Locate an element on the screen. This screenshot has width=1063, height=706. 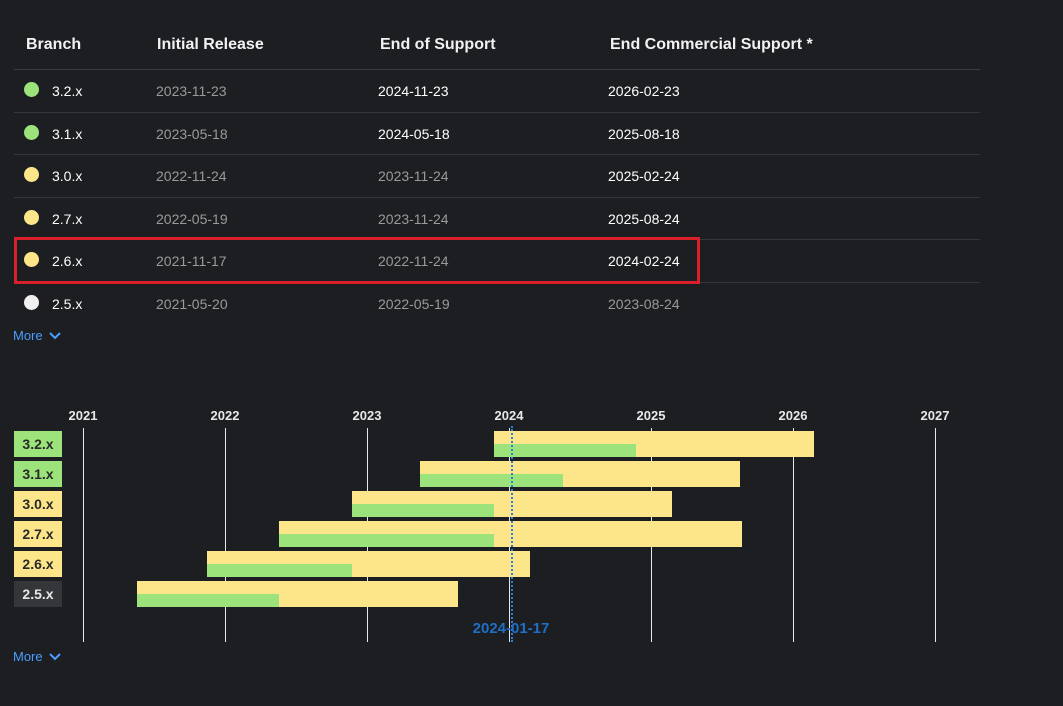
end-commercial-support-cell: 2025-02-24 is located at coordinates (644, 176).